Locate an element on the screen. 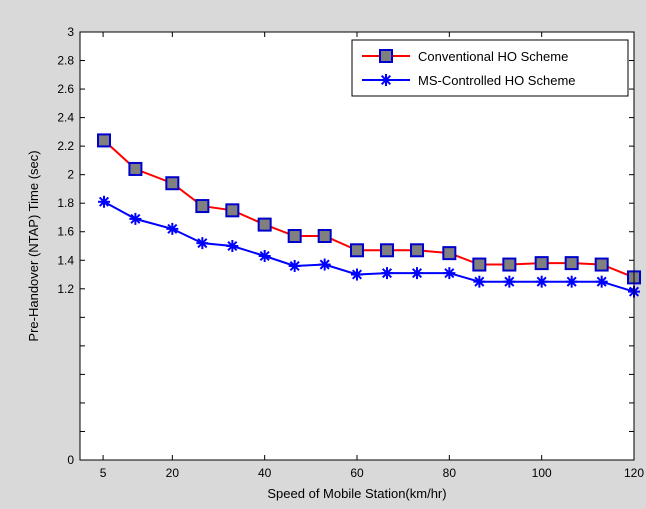 This screenshot has width=646, height=509. y-tick-label: 1.8 is located at coordinates (65, 203).